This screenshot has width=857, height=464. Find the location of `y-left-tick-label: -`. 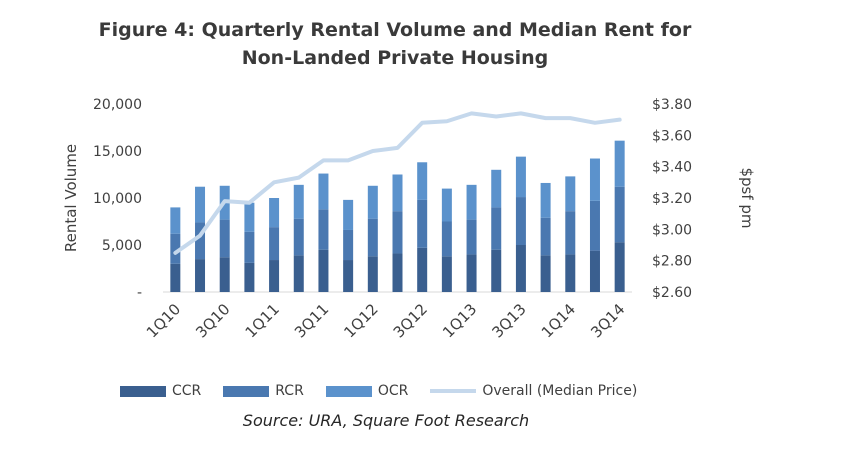

y-left-tick-label: - is located at coordinates (139, 293).